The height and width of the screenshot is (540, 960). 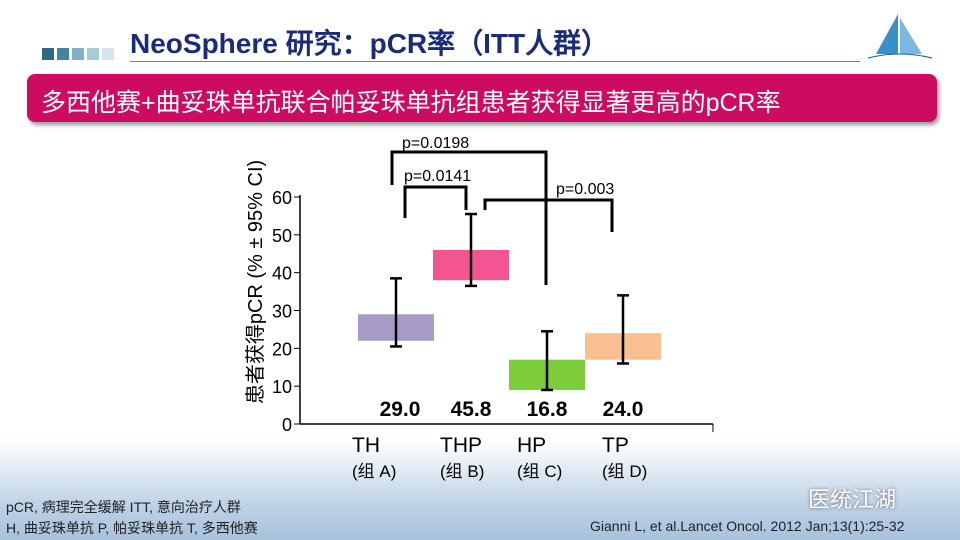 I want to click on y-tick-label: 60, so click(x=282, y=198).